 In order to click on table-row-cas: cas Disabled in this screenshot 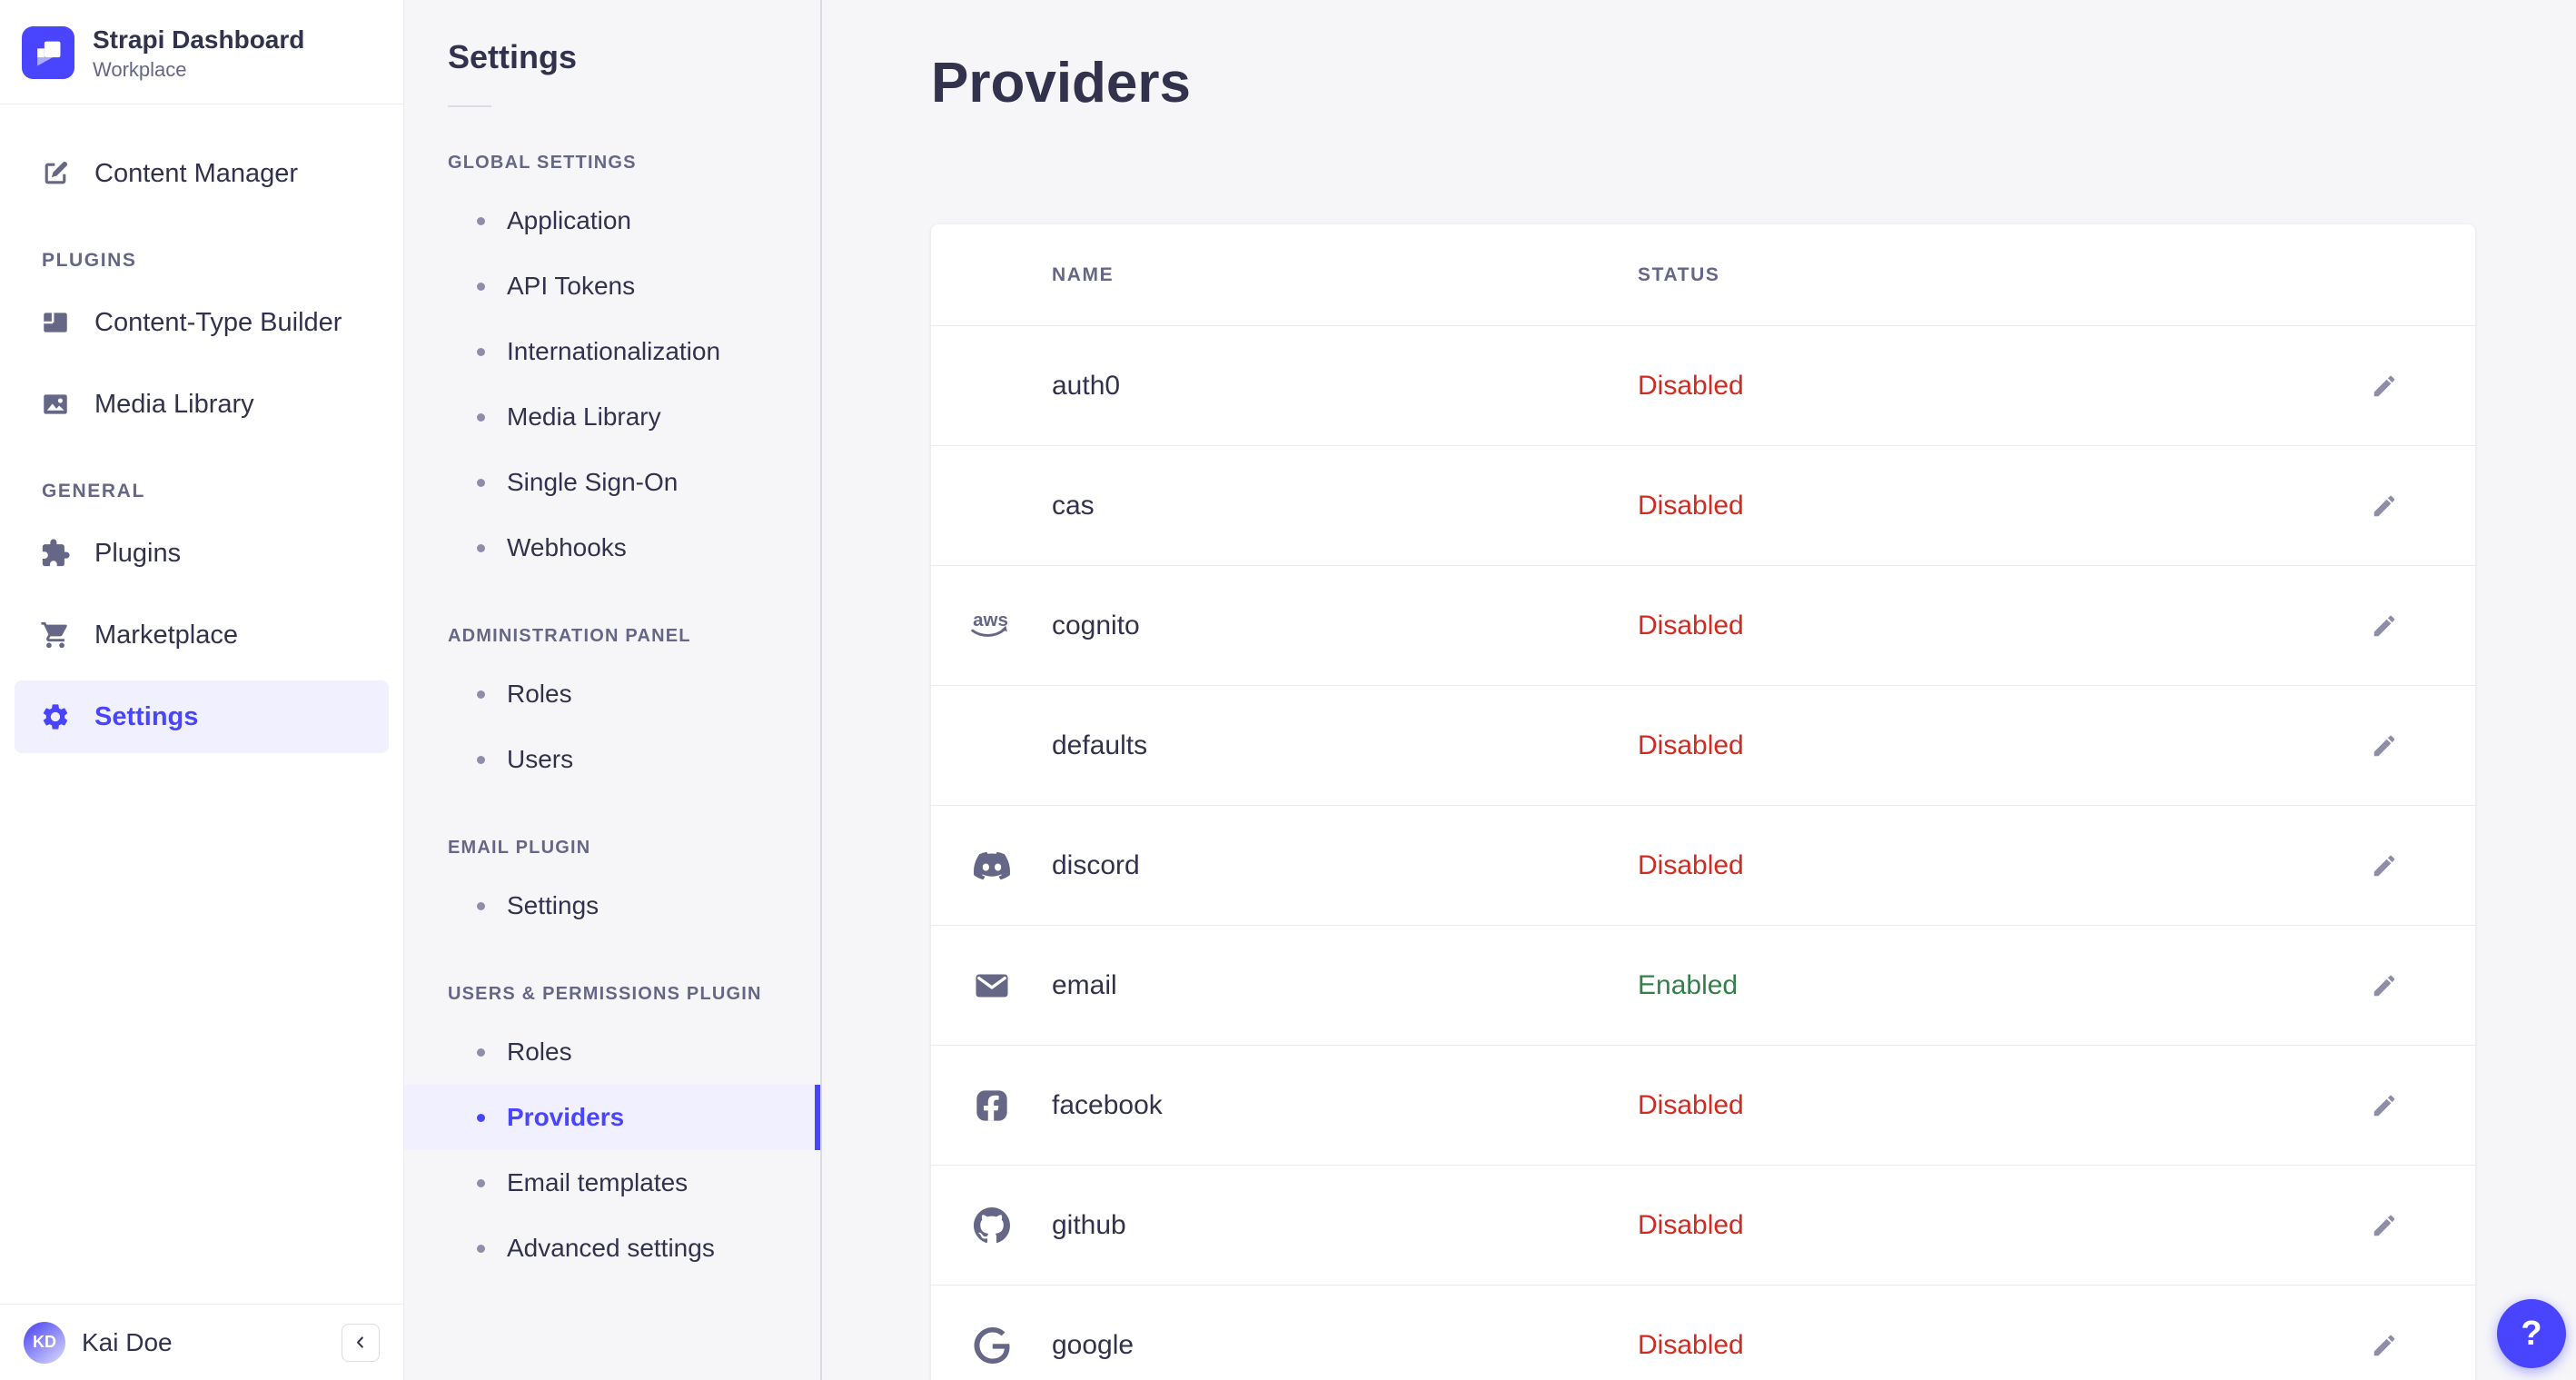, I will do `click(1703, 506)`.